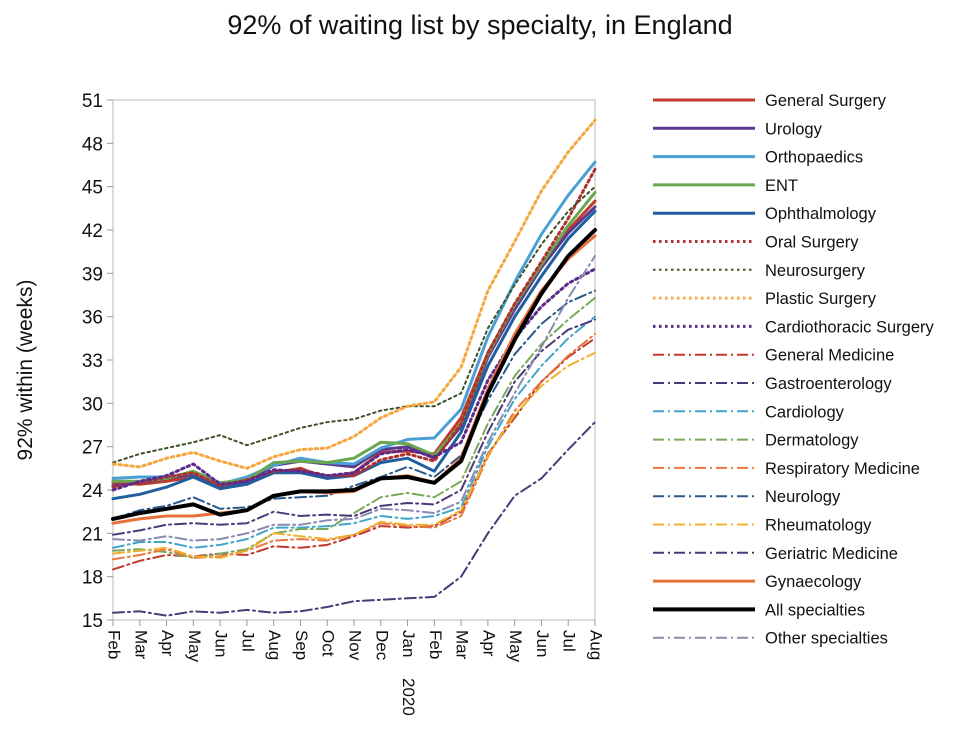 This screenshot has width=980, height=740. What do you see at coordinates (826, 101) in the screenshot?
I see `legend-label-general-surgery: General Surgery` at bounding box center [826, 101].